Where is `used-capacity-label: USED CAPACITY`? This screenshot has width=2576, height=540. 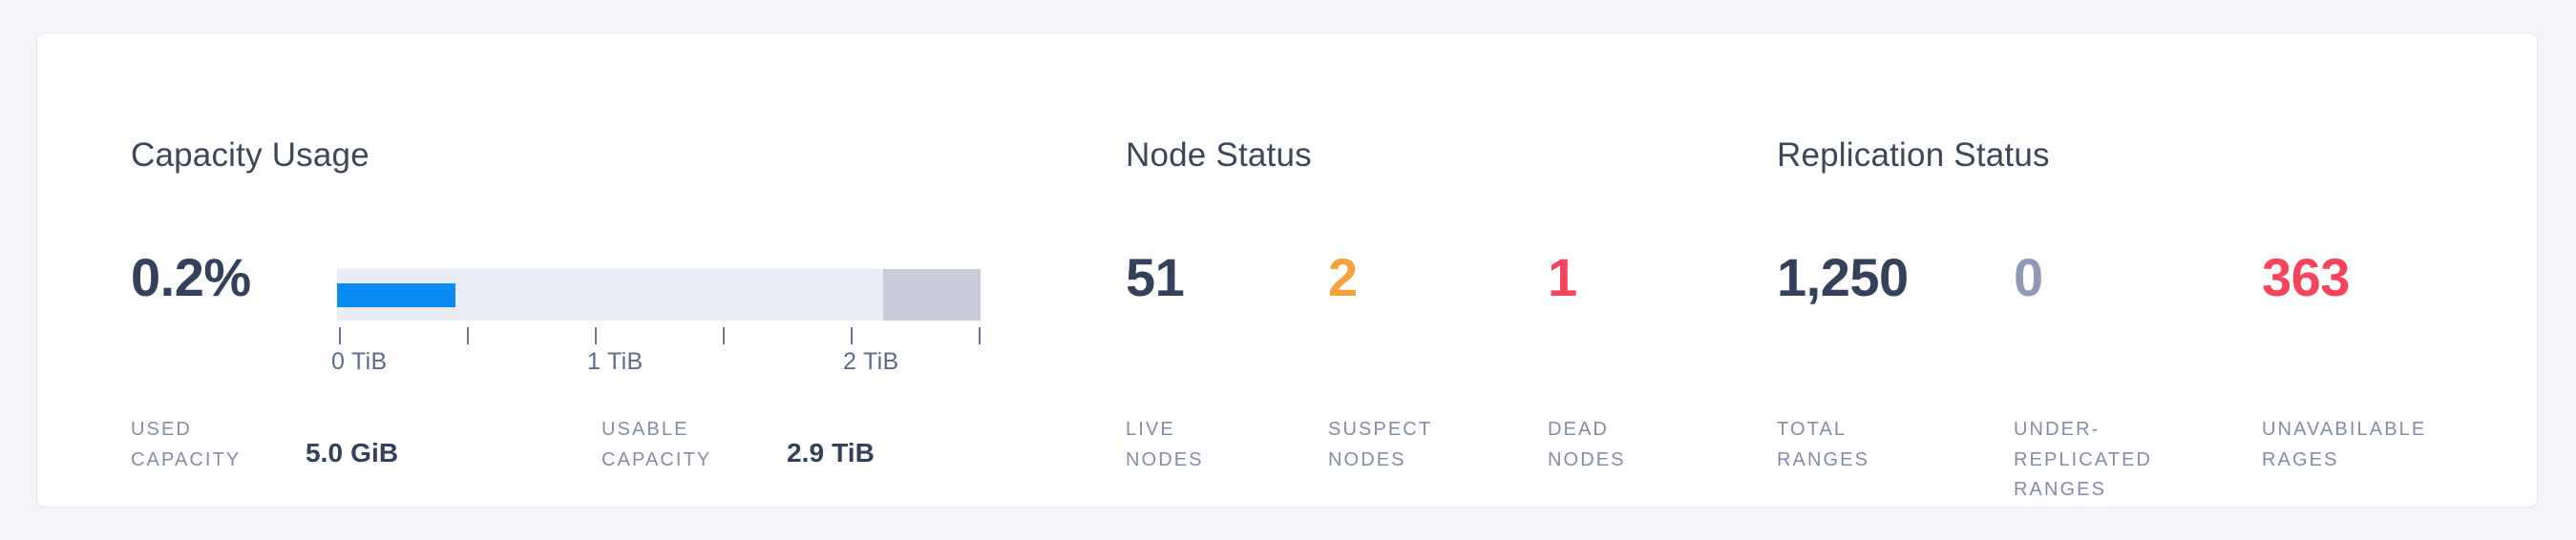 used-capacity-label: USED CAPACITY is located at coordinates (186, 444).